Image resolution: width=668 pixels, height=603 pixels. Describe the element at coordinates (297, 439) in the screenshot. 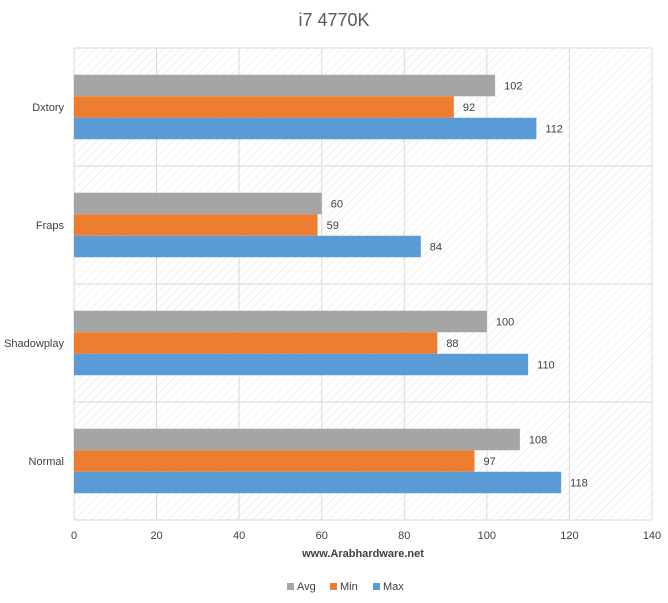

I see `bar-avg-normal` at that location.